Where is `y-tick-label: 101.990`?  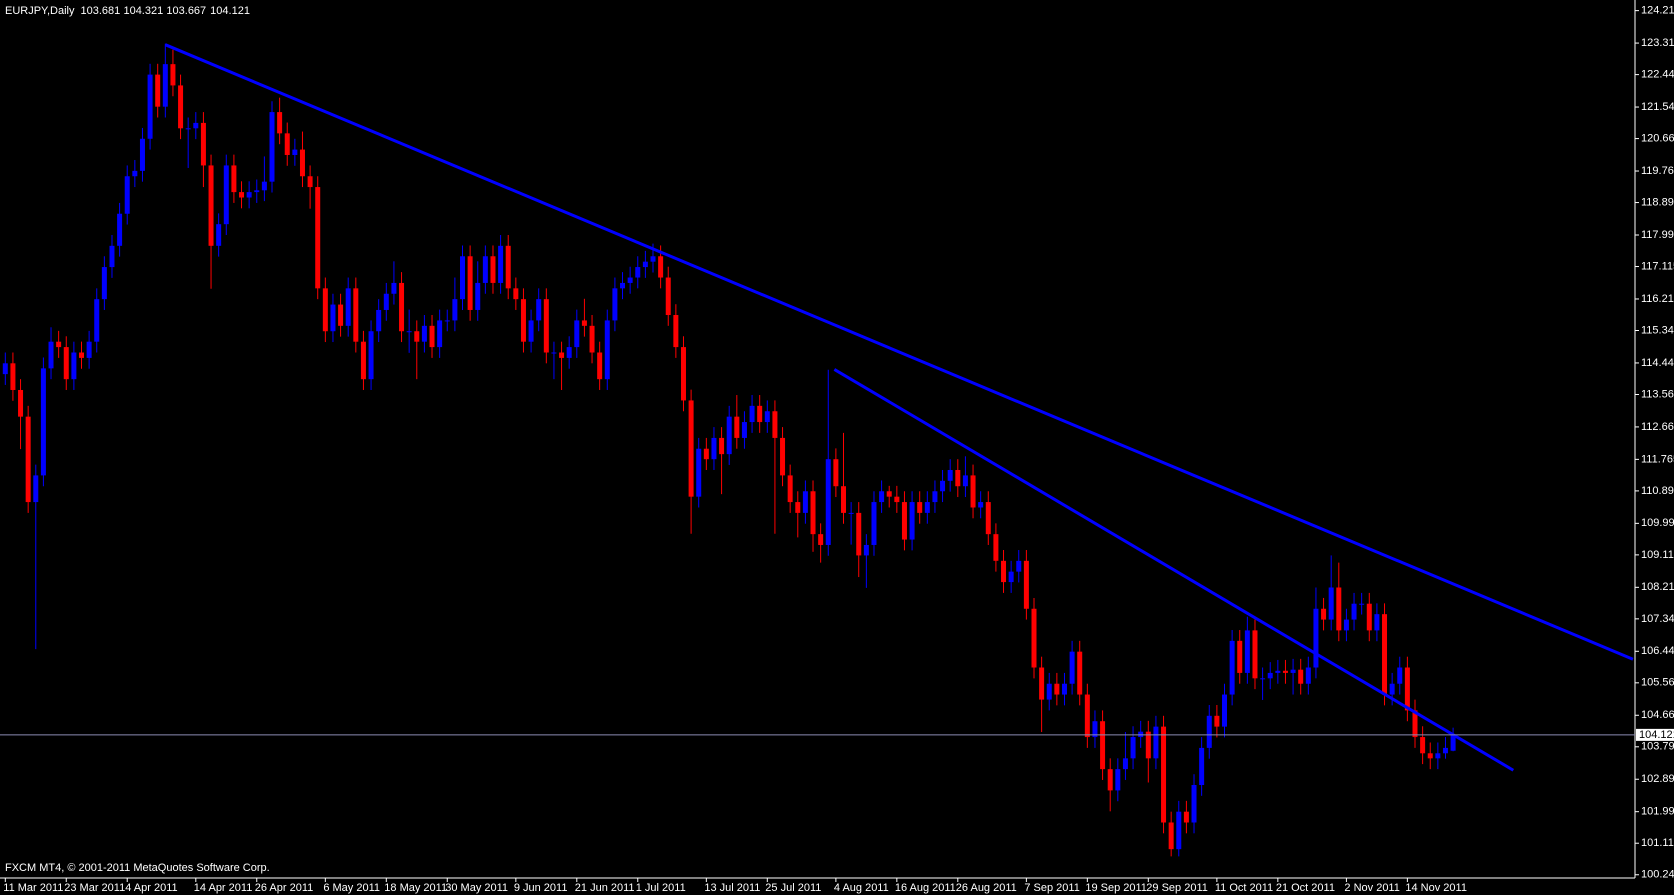
y-tick-label: 101.990 is located at coordinates (1657, 812).